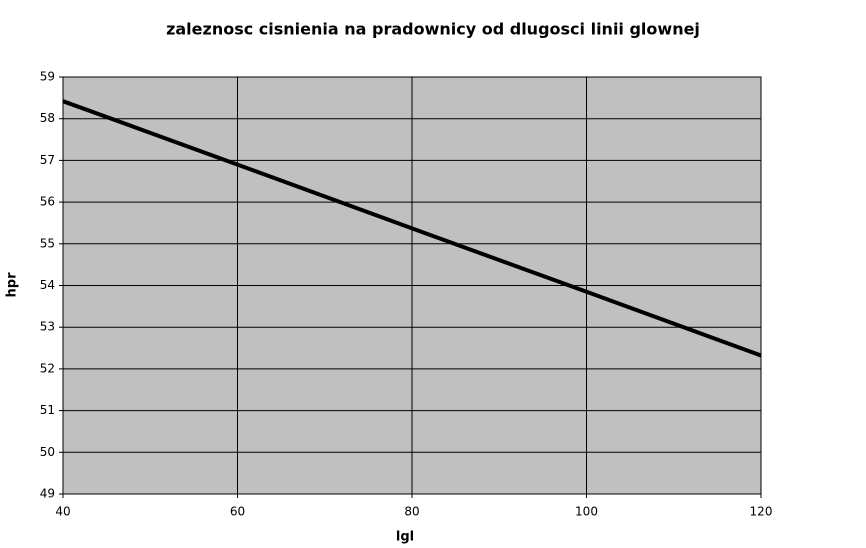 This screenshot has height=548, width=866. What do you see at coordinates (62, 512) in the screenshot?
I see `x-tick-label: 40` at bounding box center [62, 512].